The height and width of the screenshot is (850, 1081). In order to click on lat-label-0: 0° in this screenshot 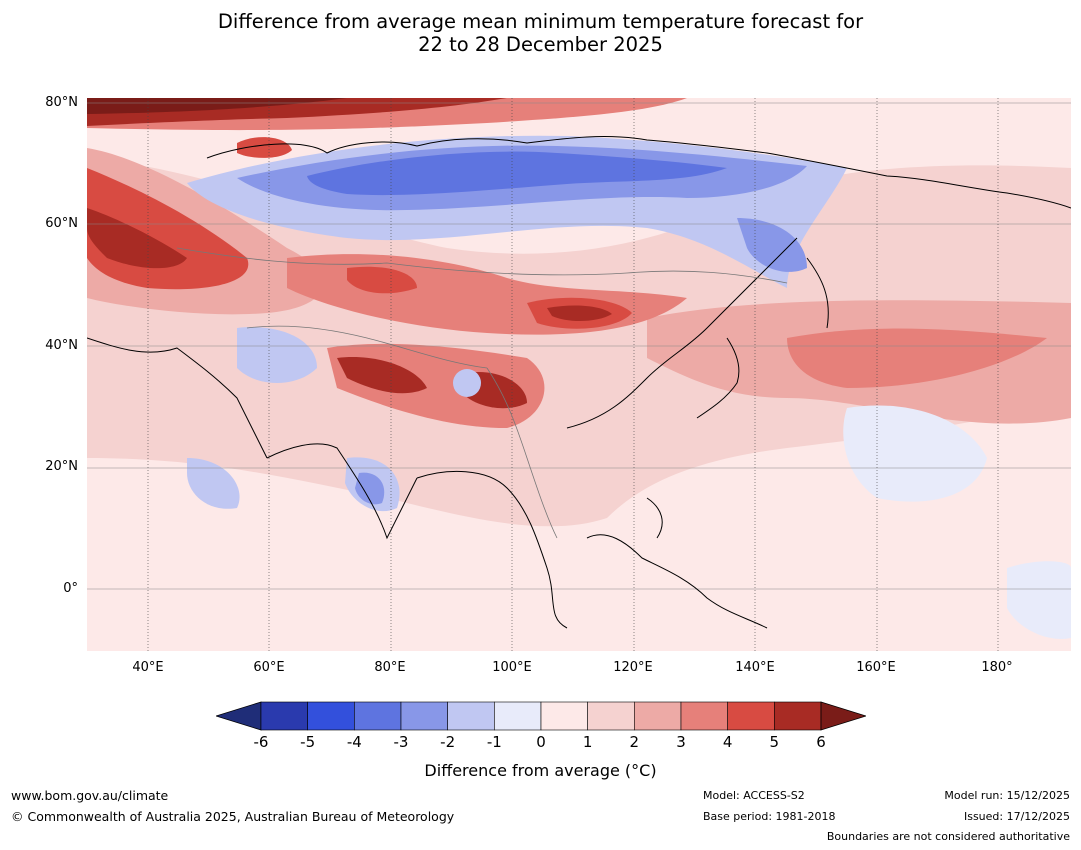, I will do `click(70, 588)`.